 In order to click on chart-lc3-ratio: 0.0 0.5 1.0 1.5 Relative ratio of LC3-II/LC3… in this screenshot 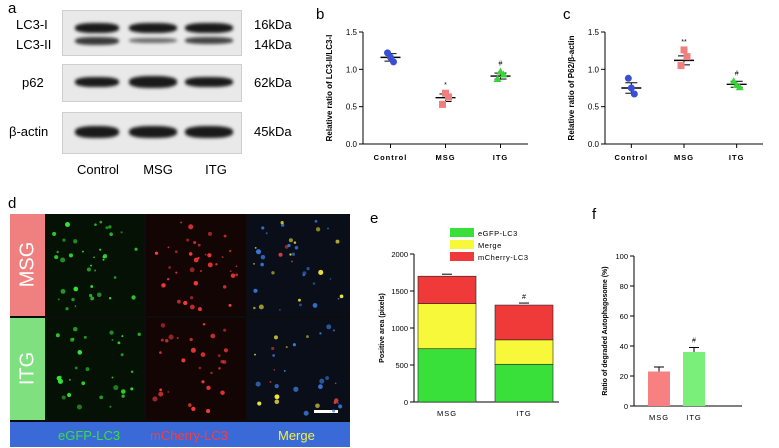, I will do `click(426, 95)`.